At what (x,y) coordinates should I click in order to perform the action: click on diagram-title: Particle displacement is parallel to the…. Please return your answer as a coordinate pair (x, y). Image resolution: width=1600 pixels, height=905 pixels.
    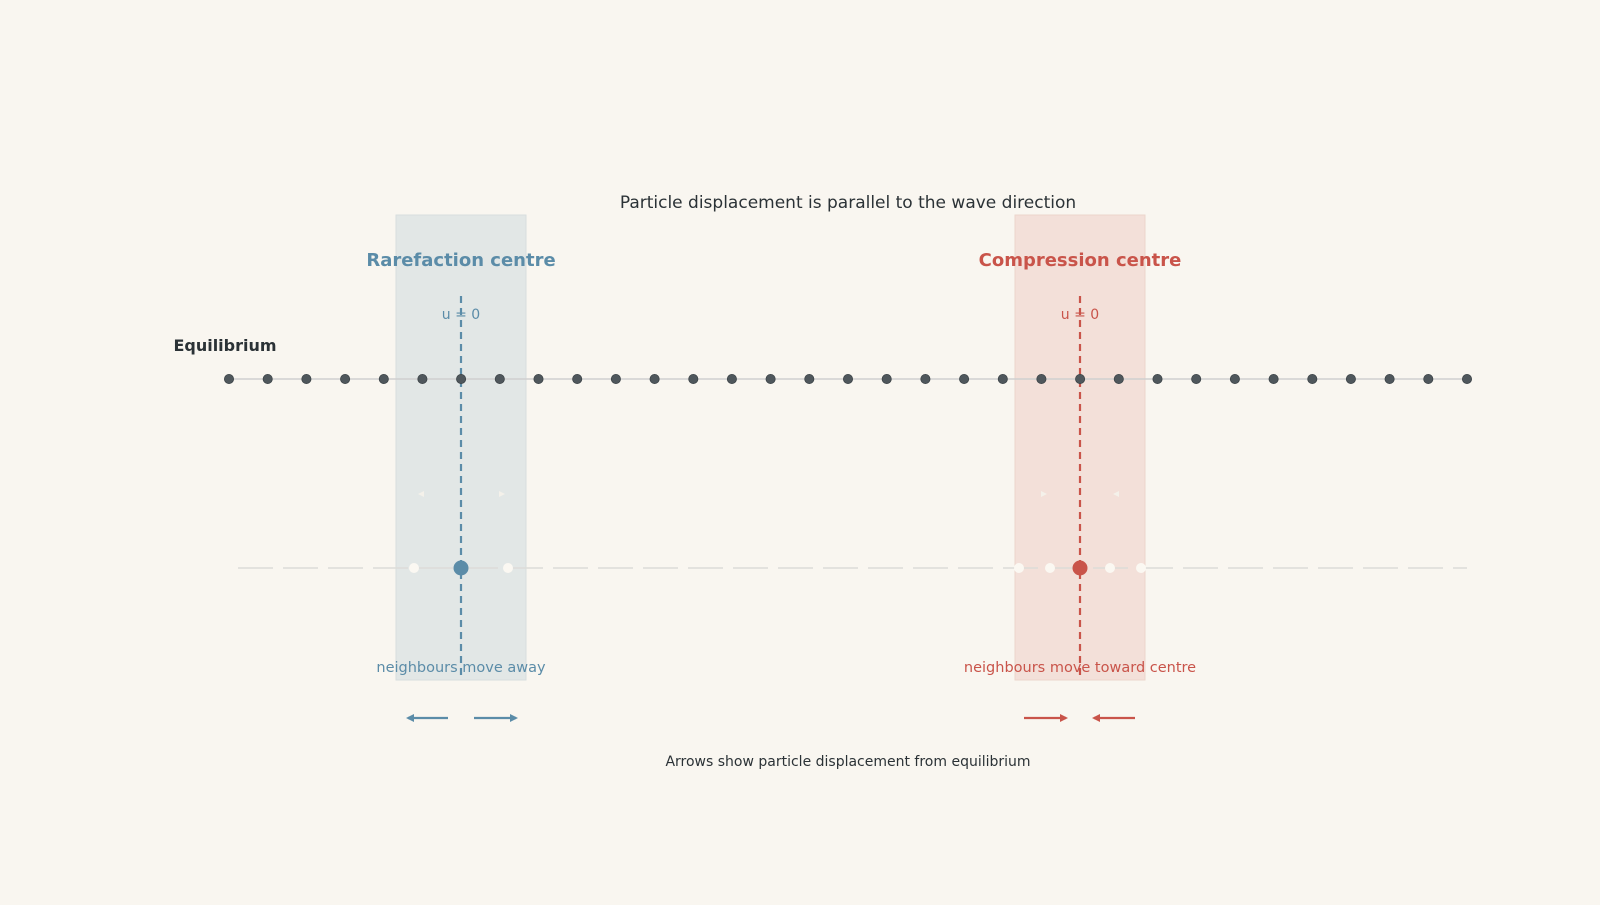
    Looking at the image, I should click on (848, 203).